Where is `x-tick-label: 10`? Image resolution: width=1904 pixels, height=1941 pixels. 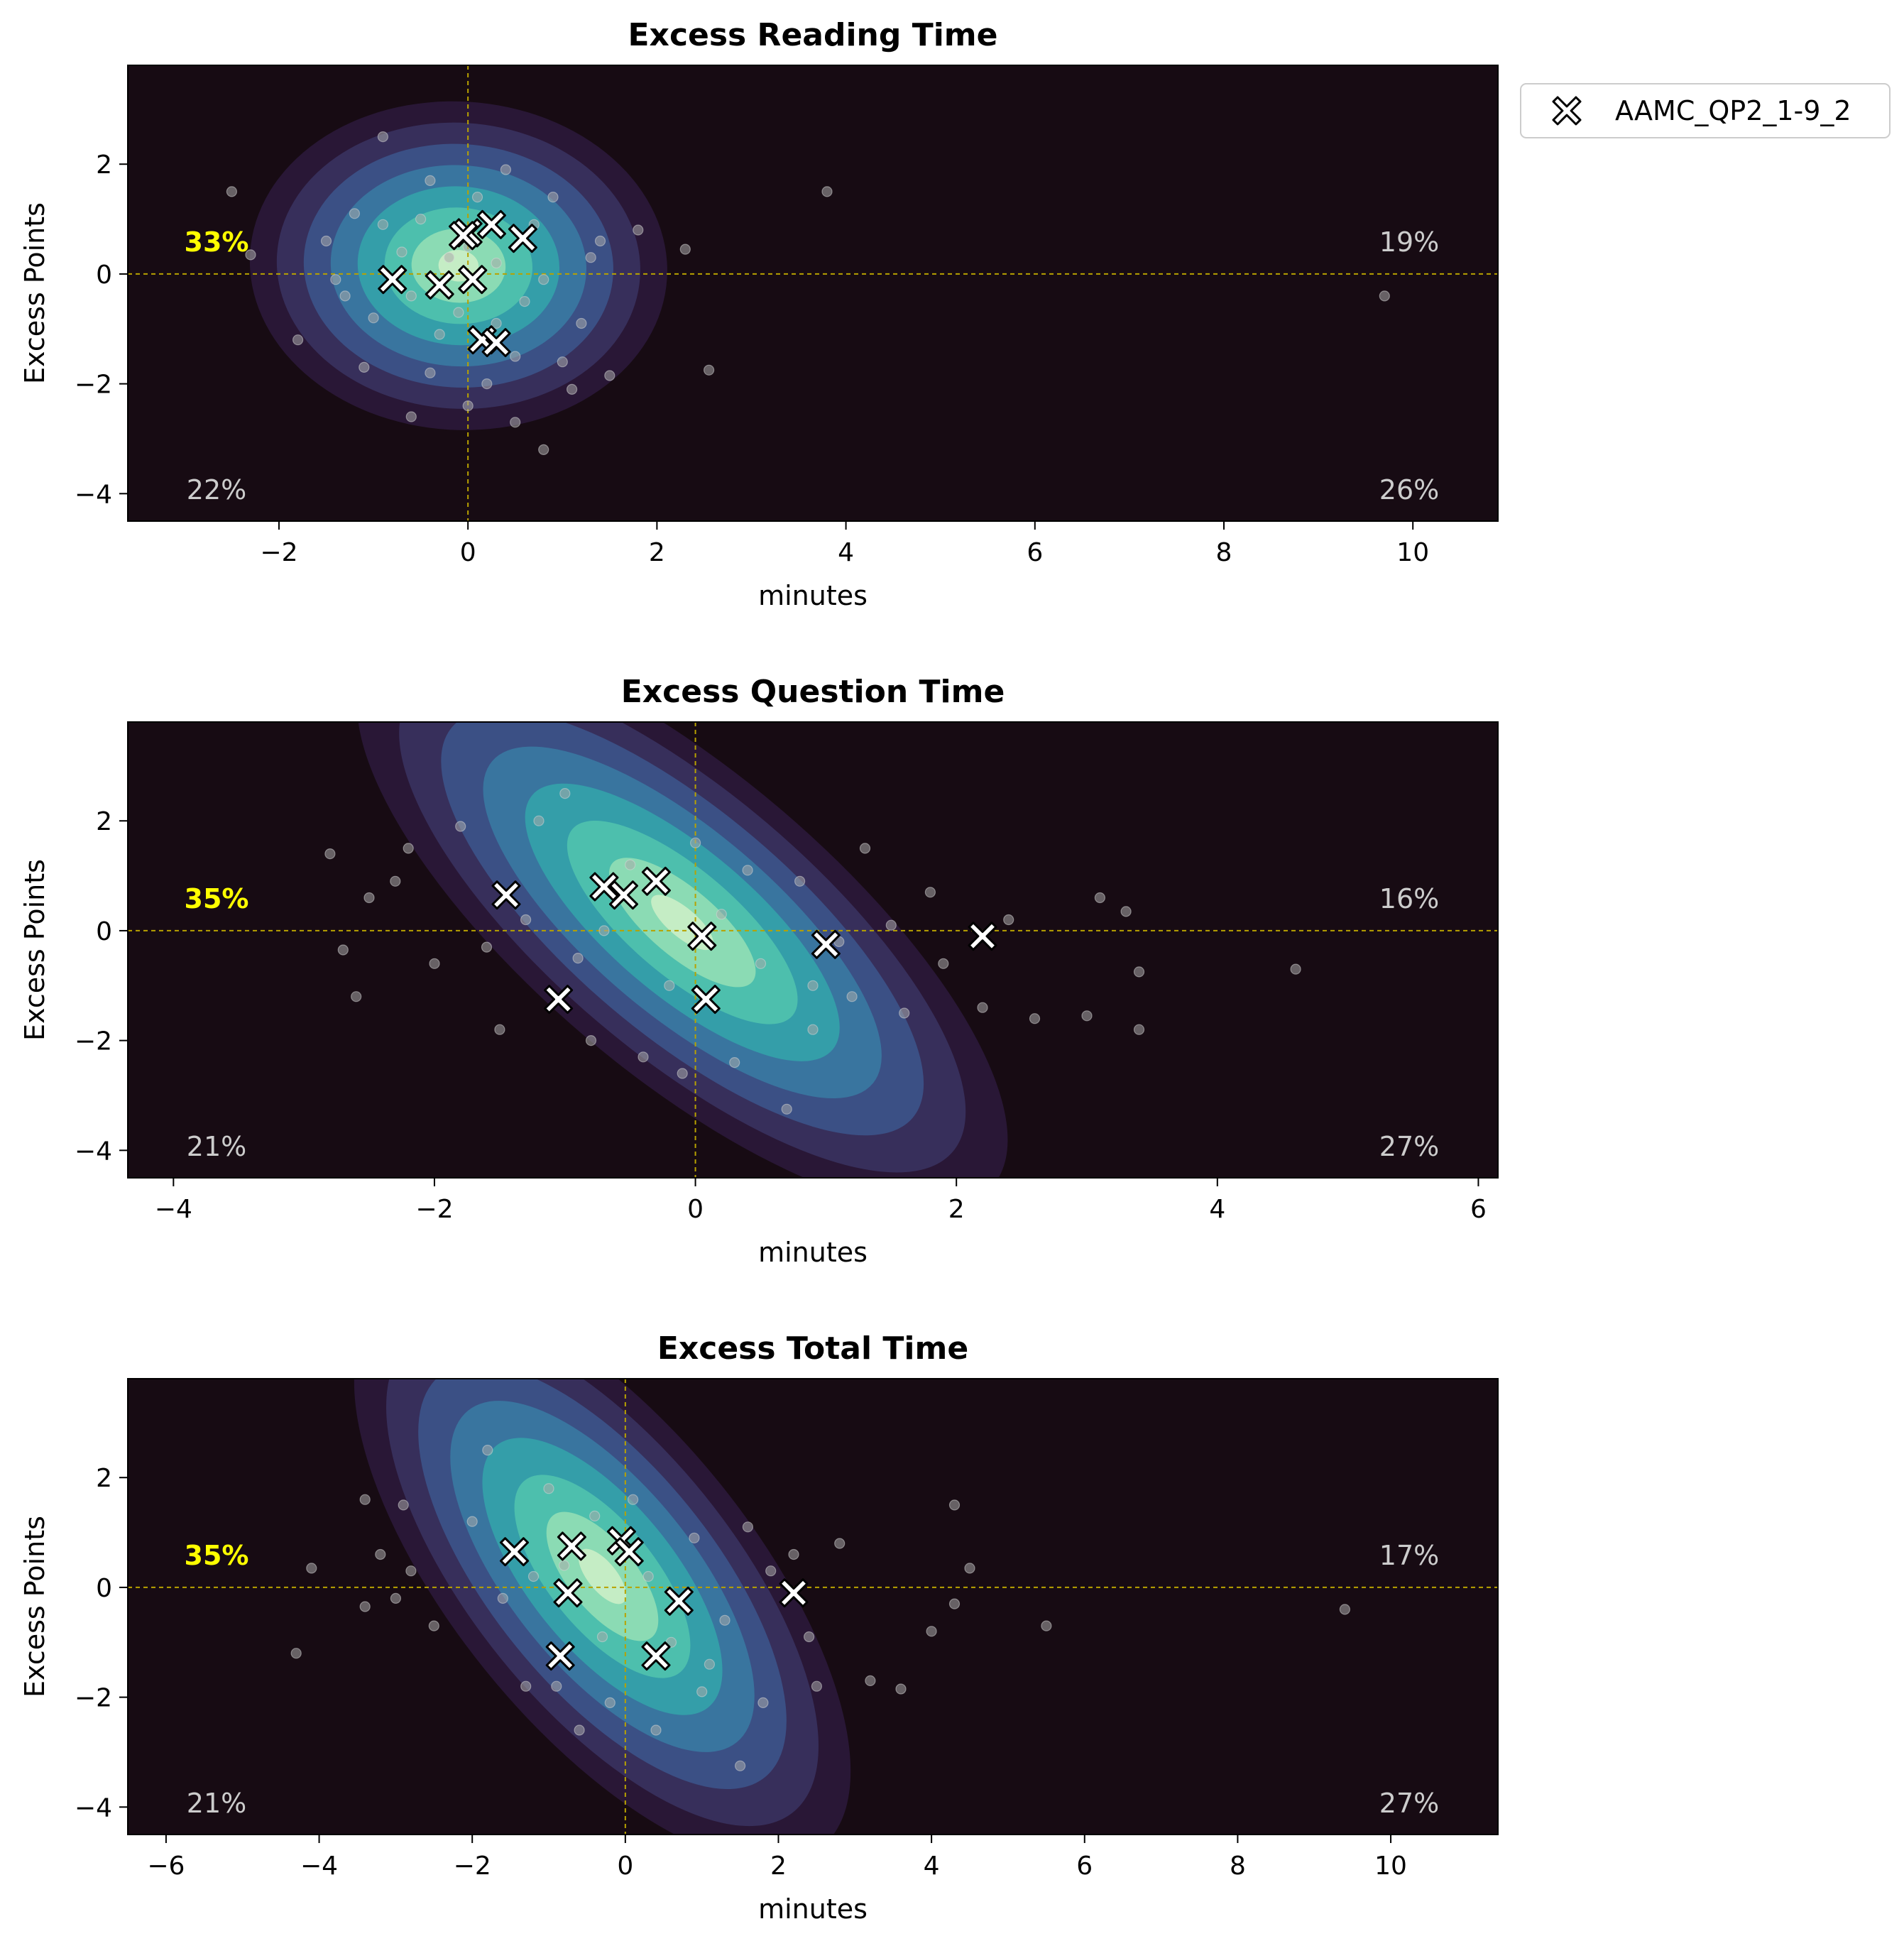 x-tick-label: 10 is located at coordinates (1412, 553).